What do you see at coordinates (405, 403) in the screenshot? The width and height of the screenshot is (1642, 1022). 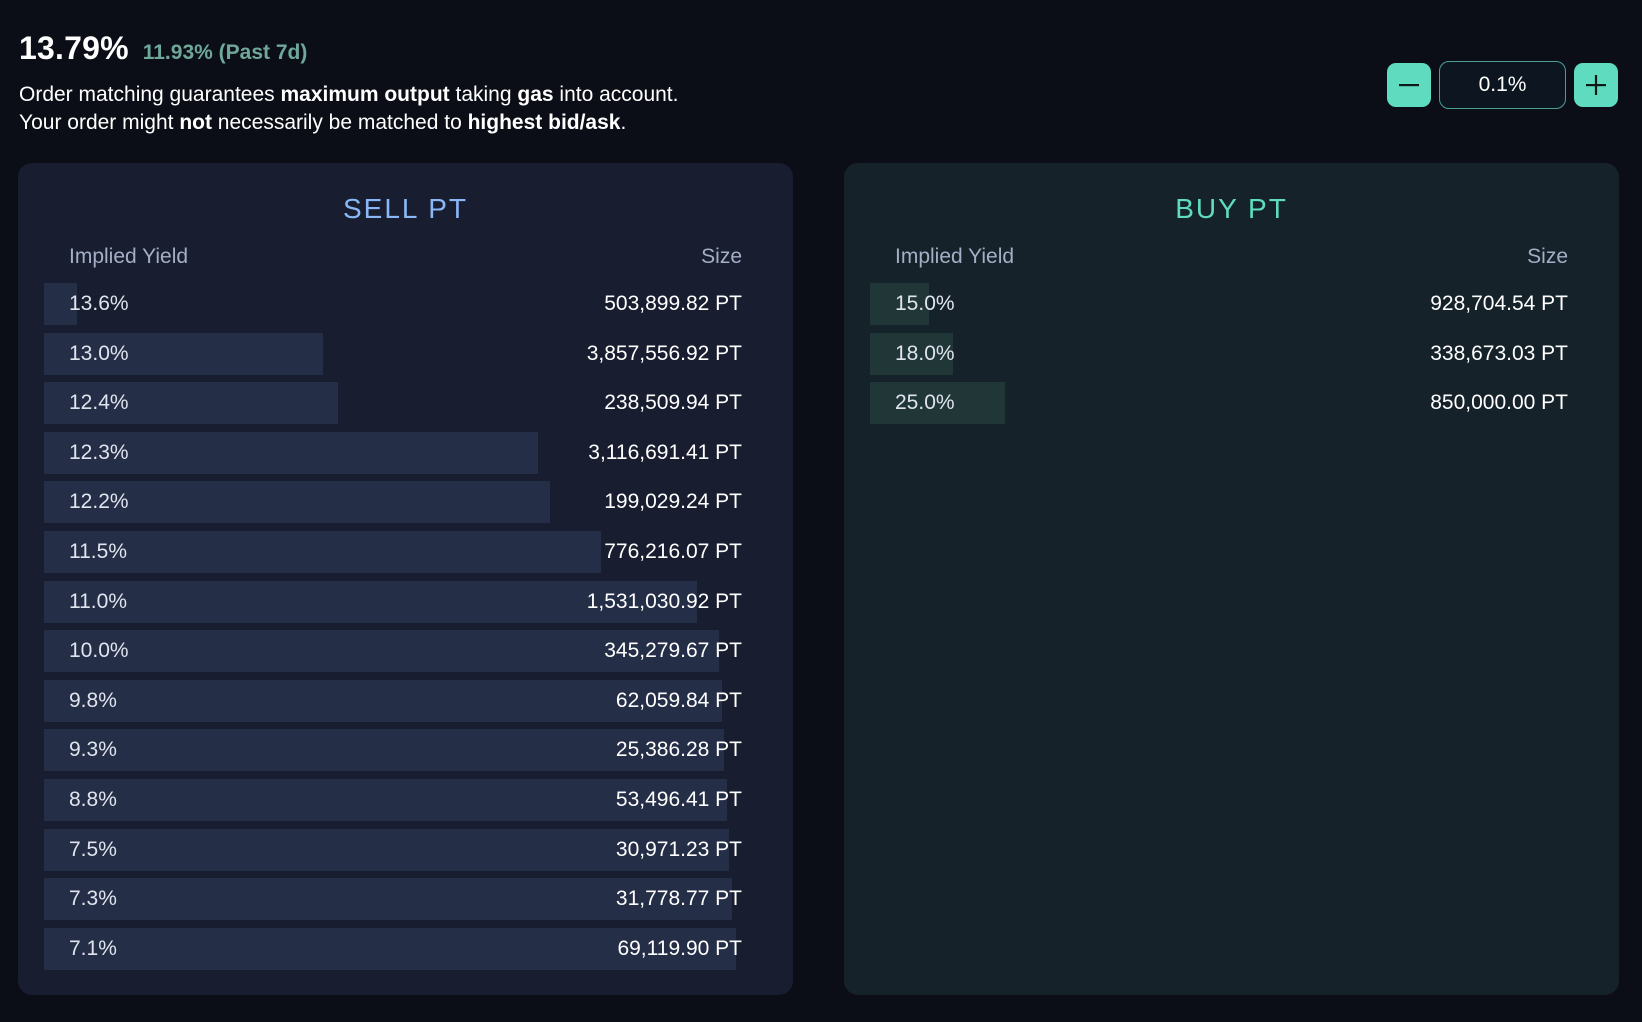 I see `sell-order-row: 12.4% 238,509.94 PT` at bounding box center [405, 403].